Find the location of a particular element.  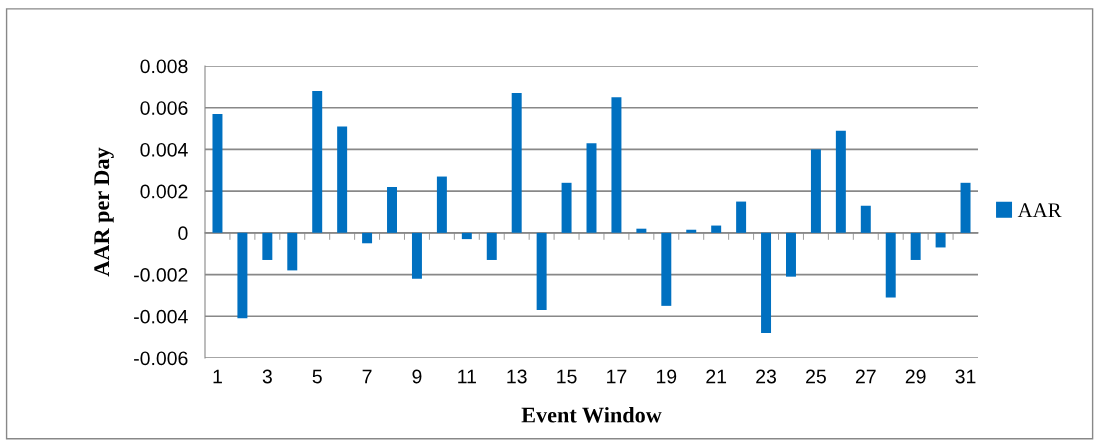

y-tick-label: -0.004 is located at coordinates (161, 316).